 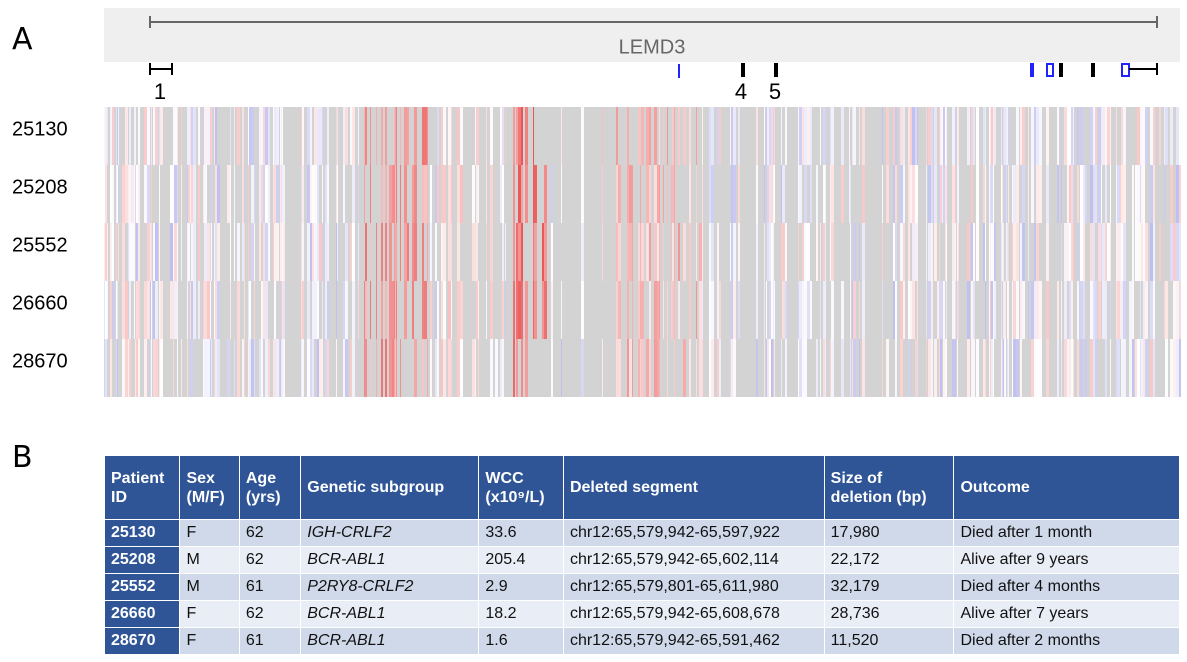 I want to click on header-cell: Size of deletion (bp), so click(x=889, y=487).